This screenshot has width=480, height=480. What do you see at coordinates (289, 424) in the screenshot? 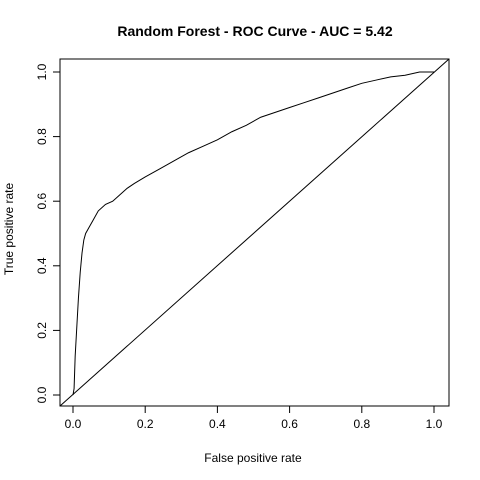
I see `x-tick-label: 0.6` at bounding box center [289, 424].